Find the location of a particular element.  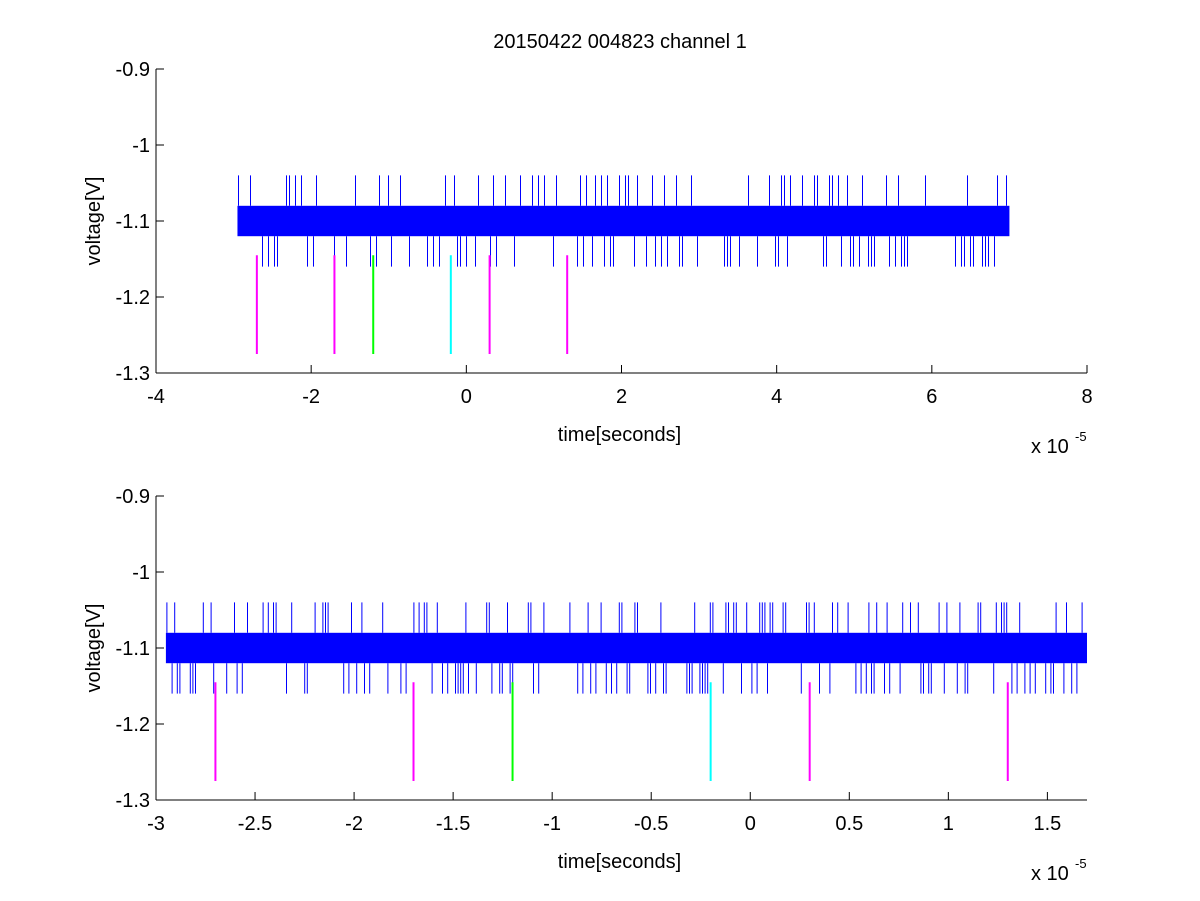

x-tick-label: 1 is located at coordinates (948, 824).